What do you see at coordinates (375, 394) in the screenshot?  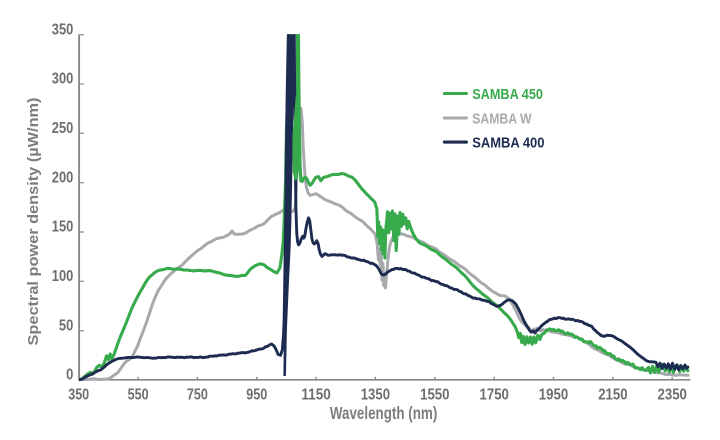 I see `svg-text: 1350` at bounding box center [375, 394].